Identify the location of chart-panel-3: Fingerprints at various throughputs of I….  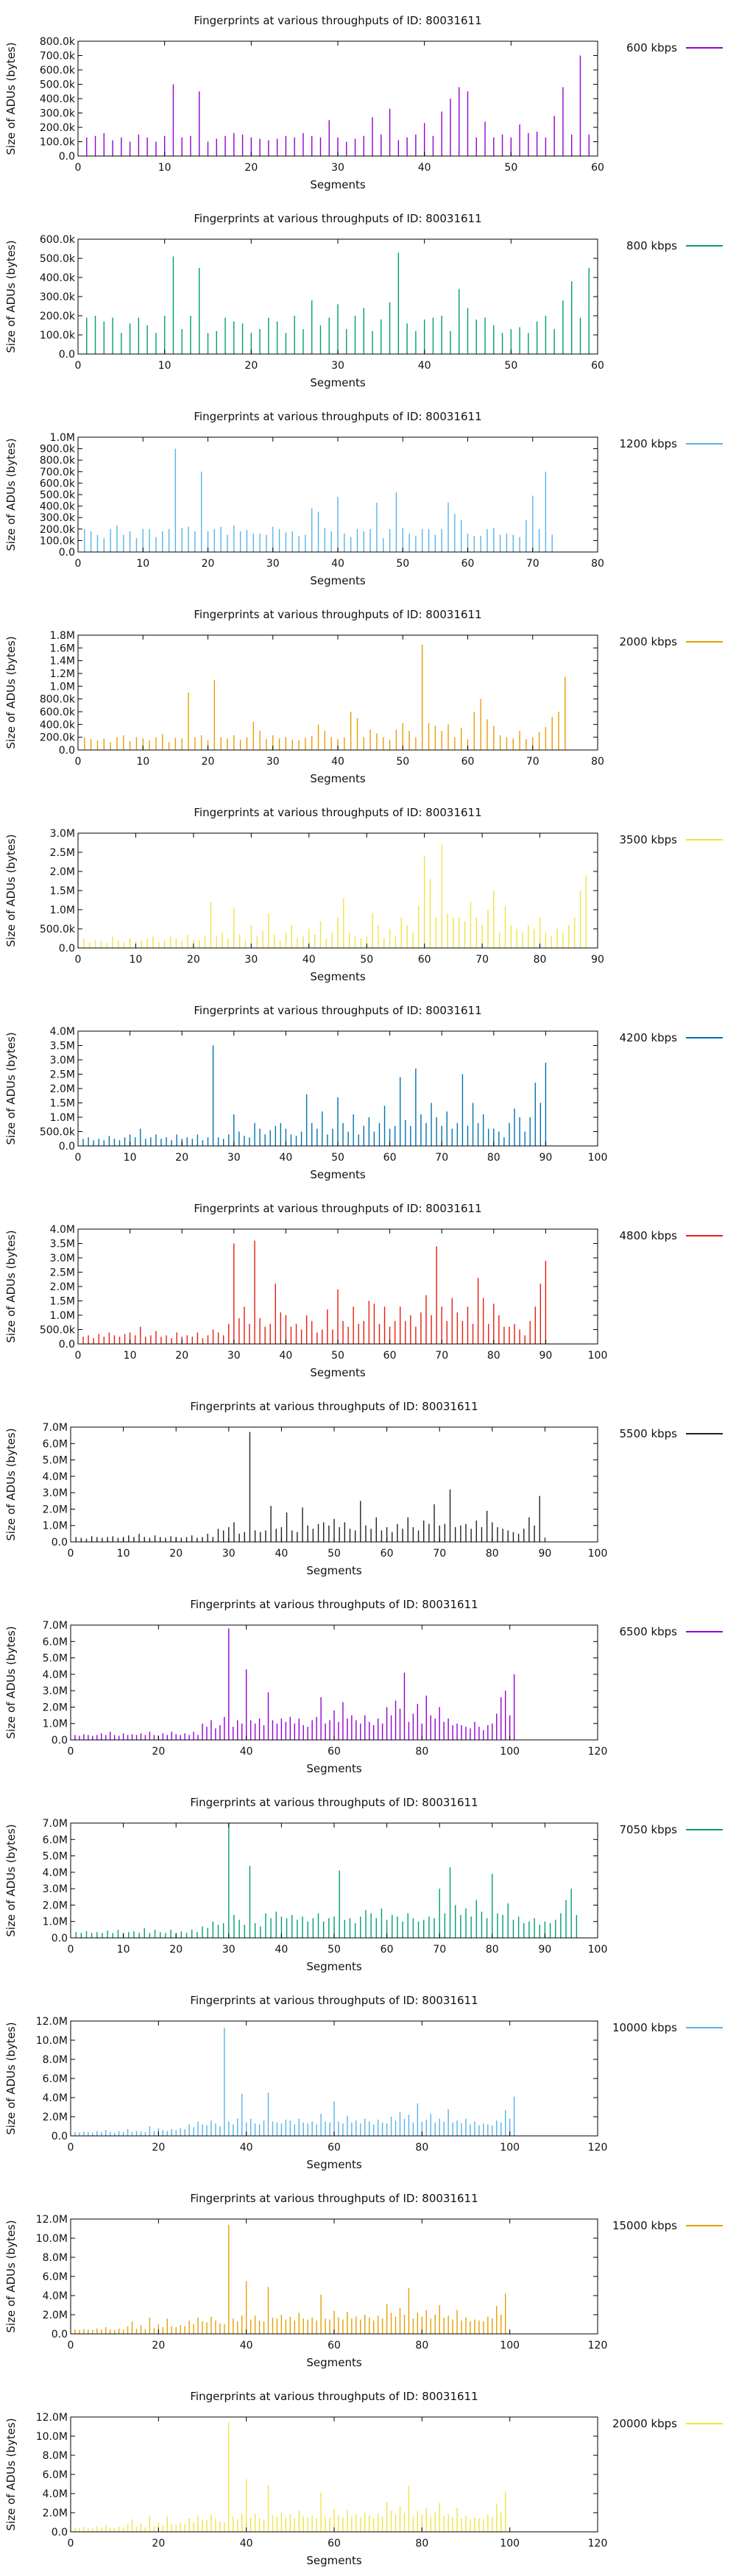
(363, 696).